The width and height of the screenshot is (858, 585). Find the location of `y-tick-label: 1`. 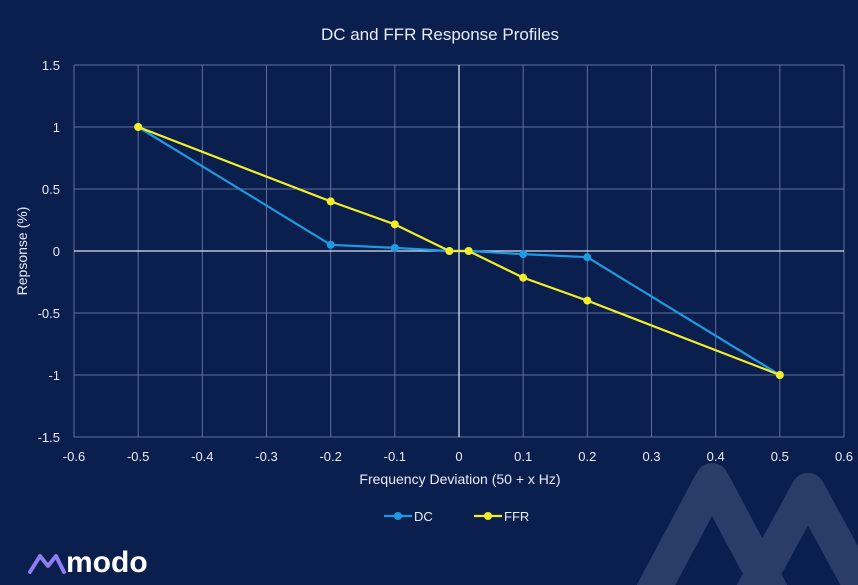

y-tick-label: 1 is located at coordinates (56, 127).